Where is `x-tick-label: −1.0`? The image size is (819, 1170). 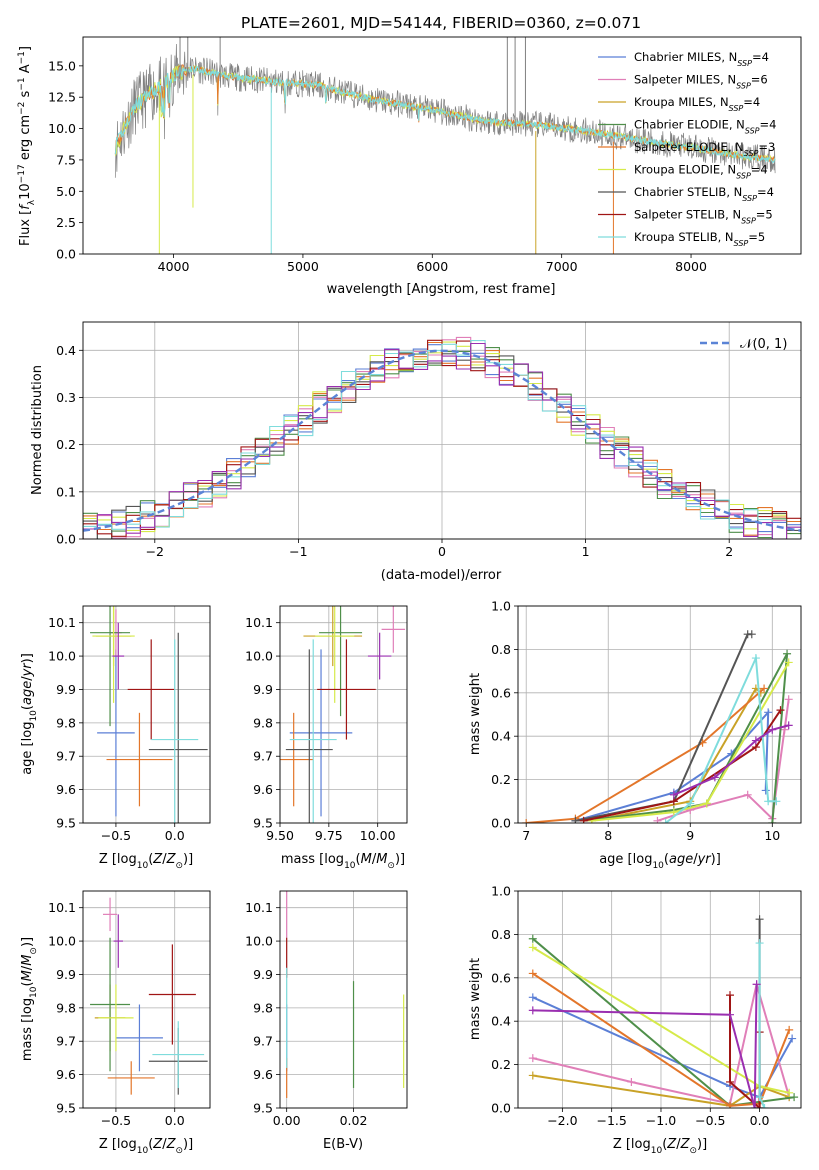 x-tick-label: −1.0 is located at coordinates (661, 1120).